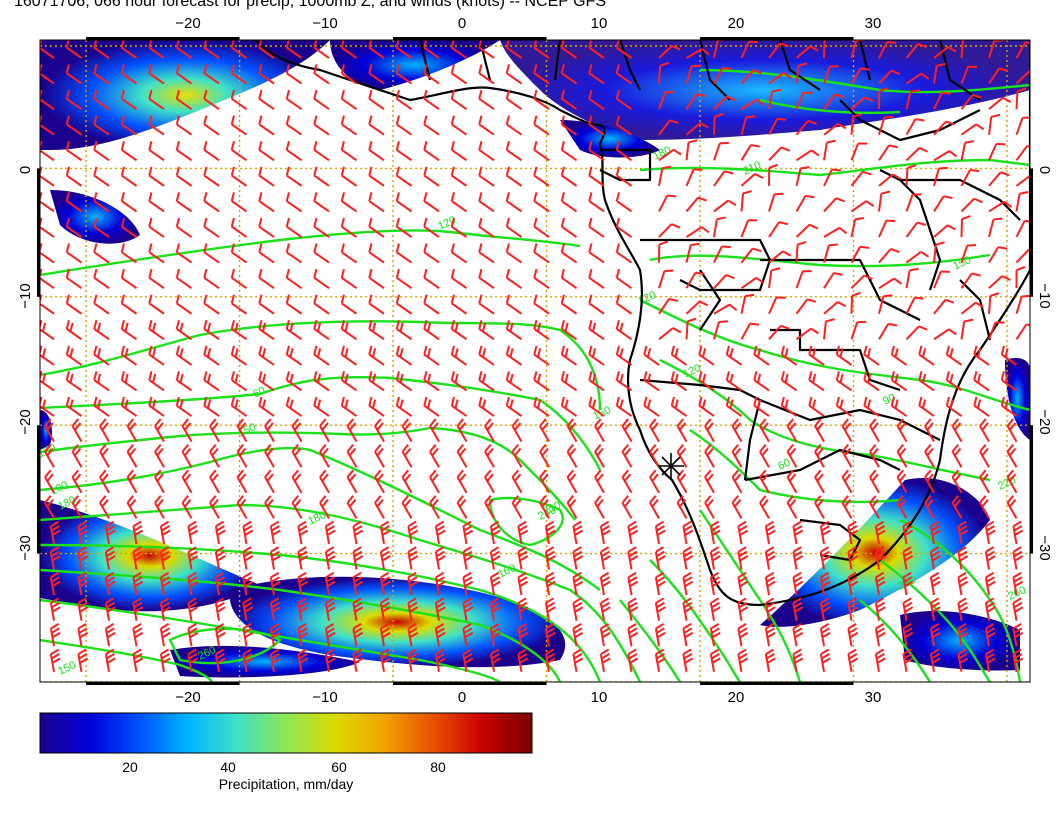  Describe the element at coordinates (438, 767) in the screenshot. I see `colorbar-tick: 80` at that location.